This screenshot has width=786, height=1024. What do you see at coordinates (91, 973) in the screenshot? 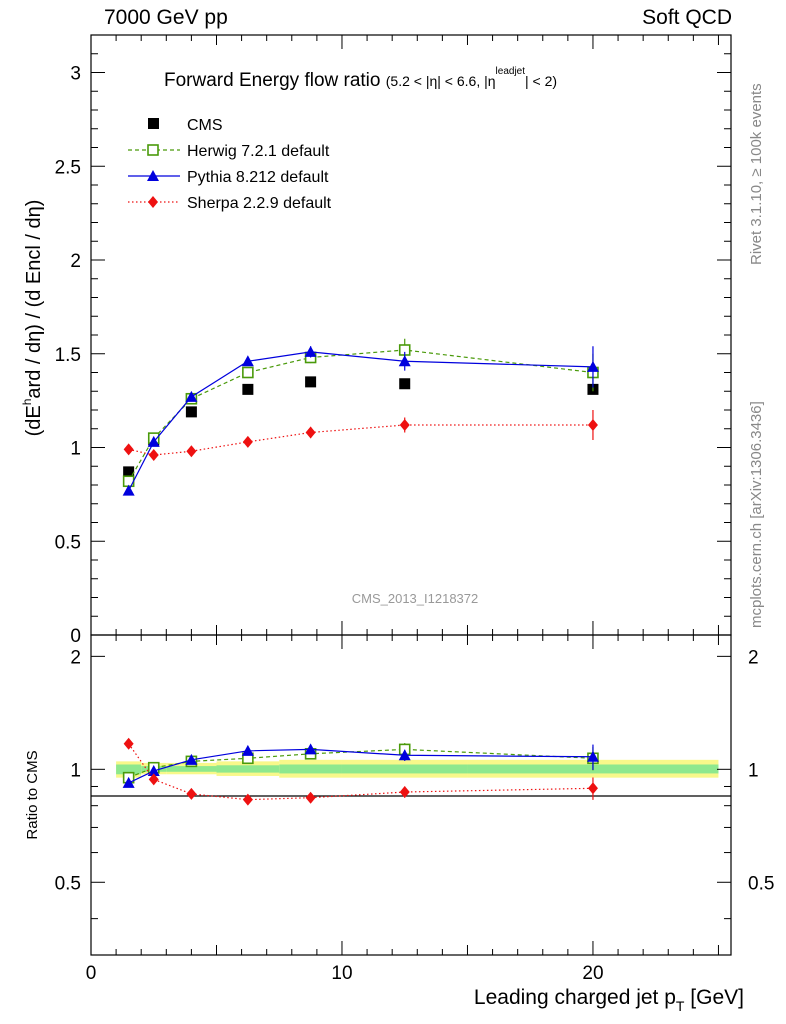
I see `x-tick-label: 0` at bounding box center [91, 973].